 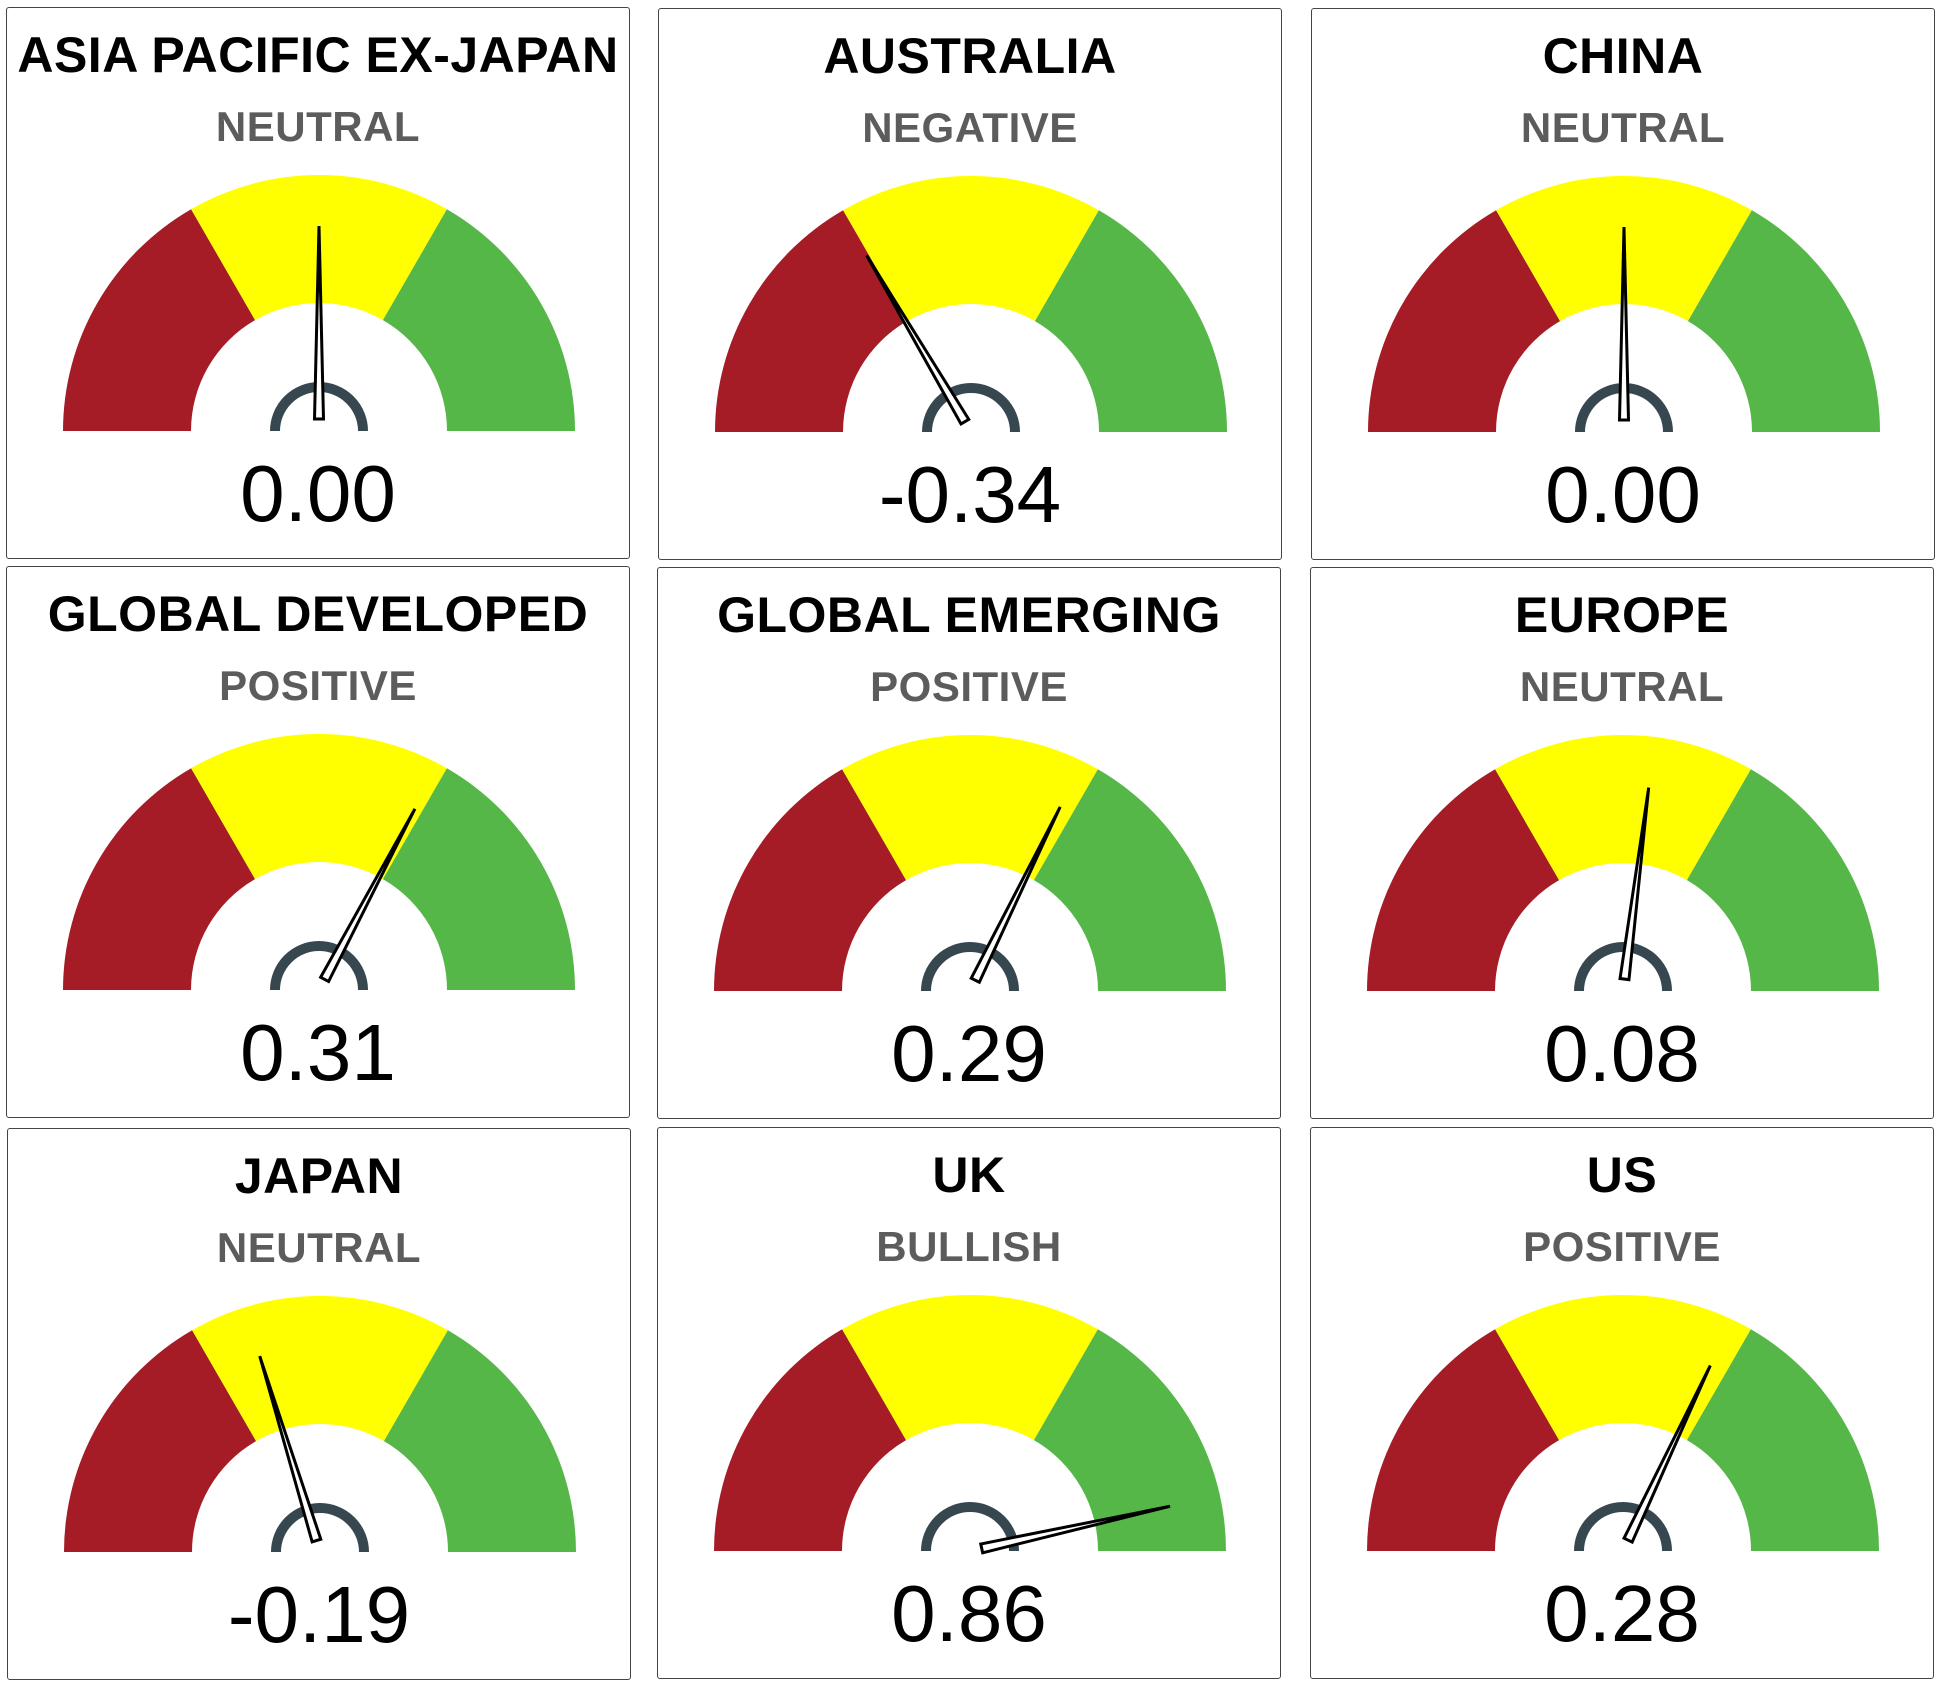 I want to click on gauge-panel-asia-pacific-ex-japan: ASIA PACIFIC EX-JAPAN NEUTRAL 0.00, so click(x=318, y=283).